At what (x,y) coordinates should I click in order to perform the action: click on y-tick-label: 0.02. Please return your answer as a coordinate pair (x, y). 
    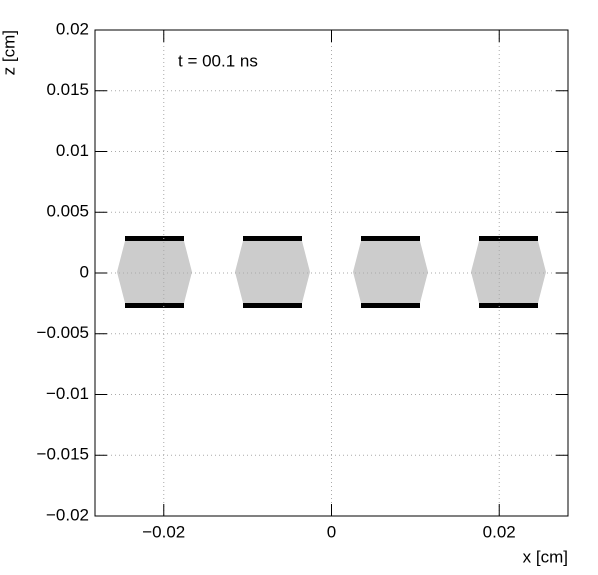
    Looking at the image, I should click on (72, 28).